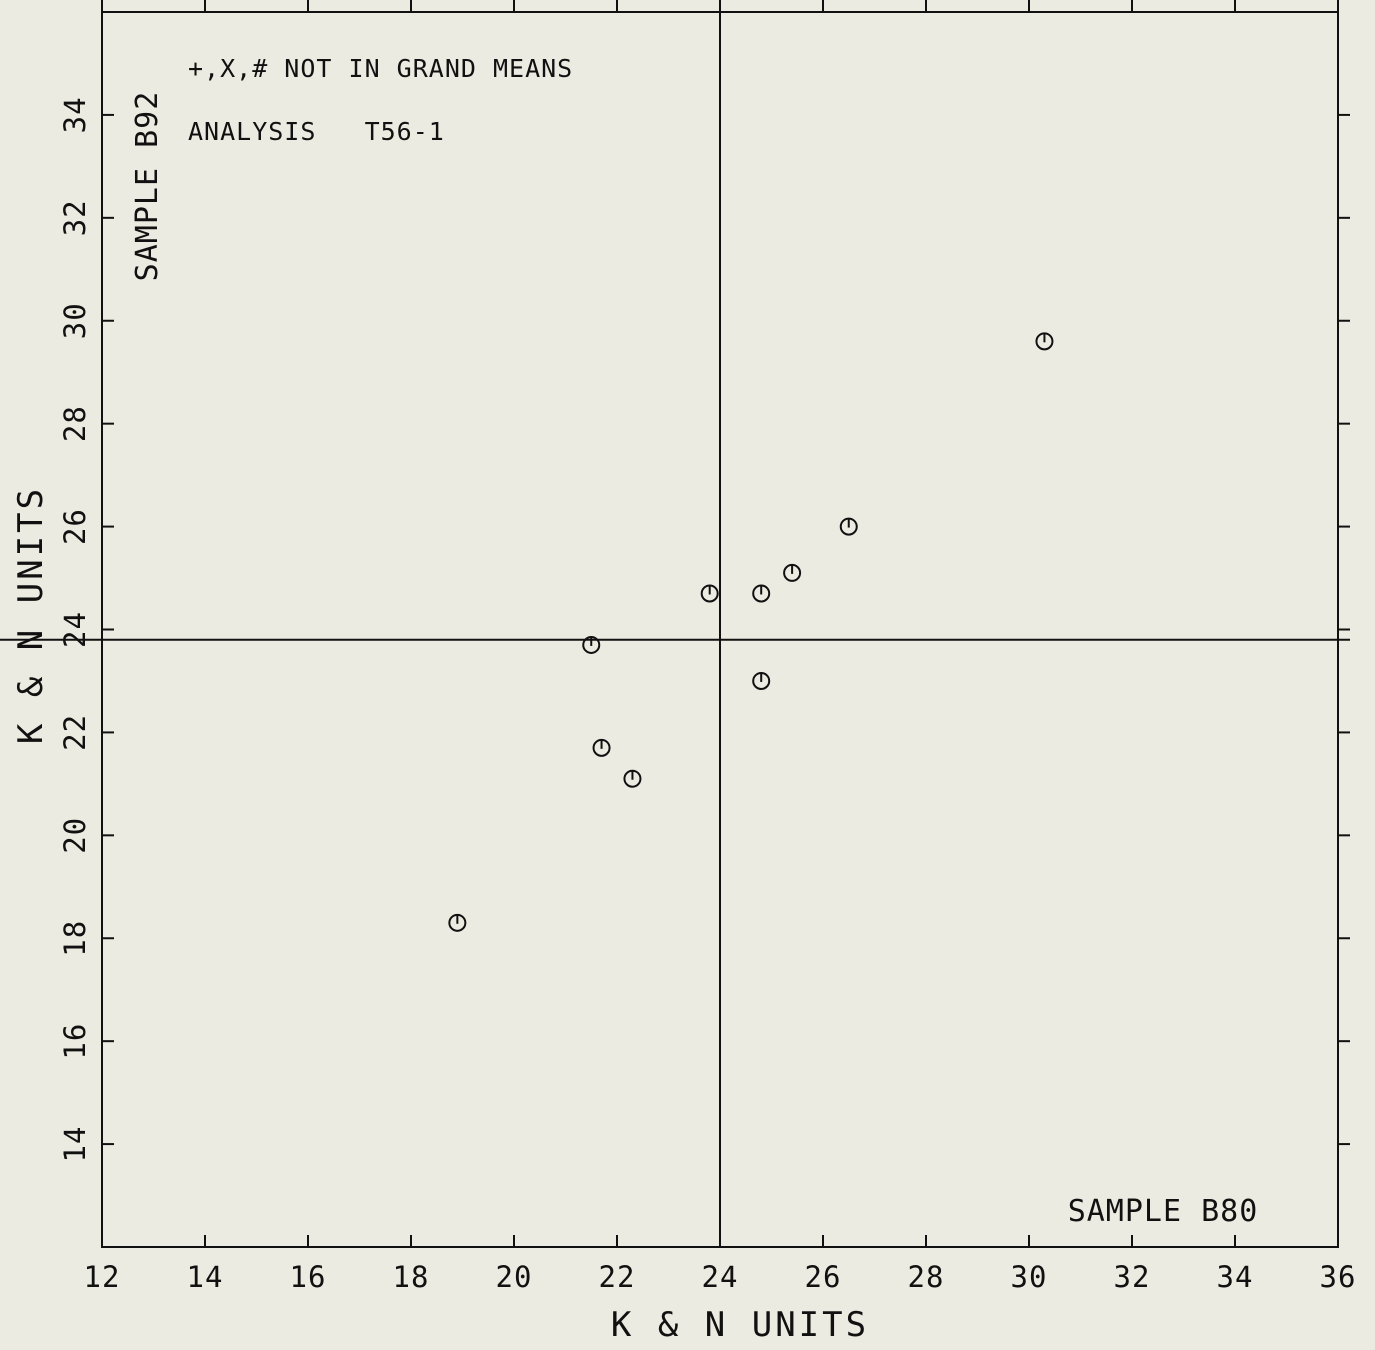 The image size is (1375, 1350). Describe the element at coordinates (75, 835) in the screenshot. I see `y-tick-label: 20` at that location.